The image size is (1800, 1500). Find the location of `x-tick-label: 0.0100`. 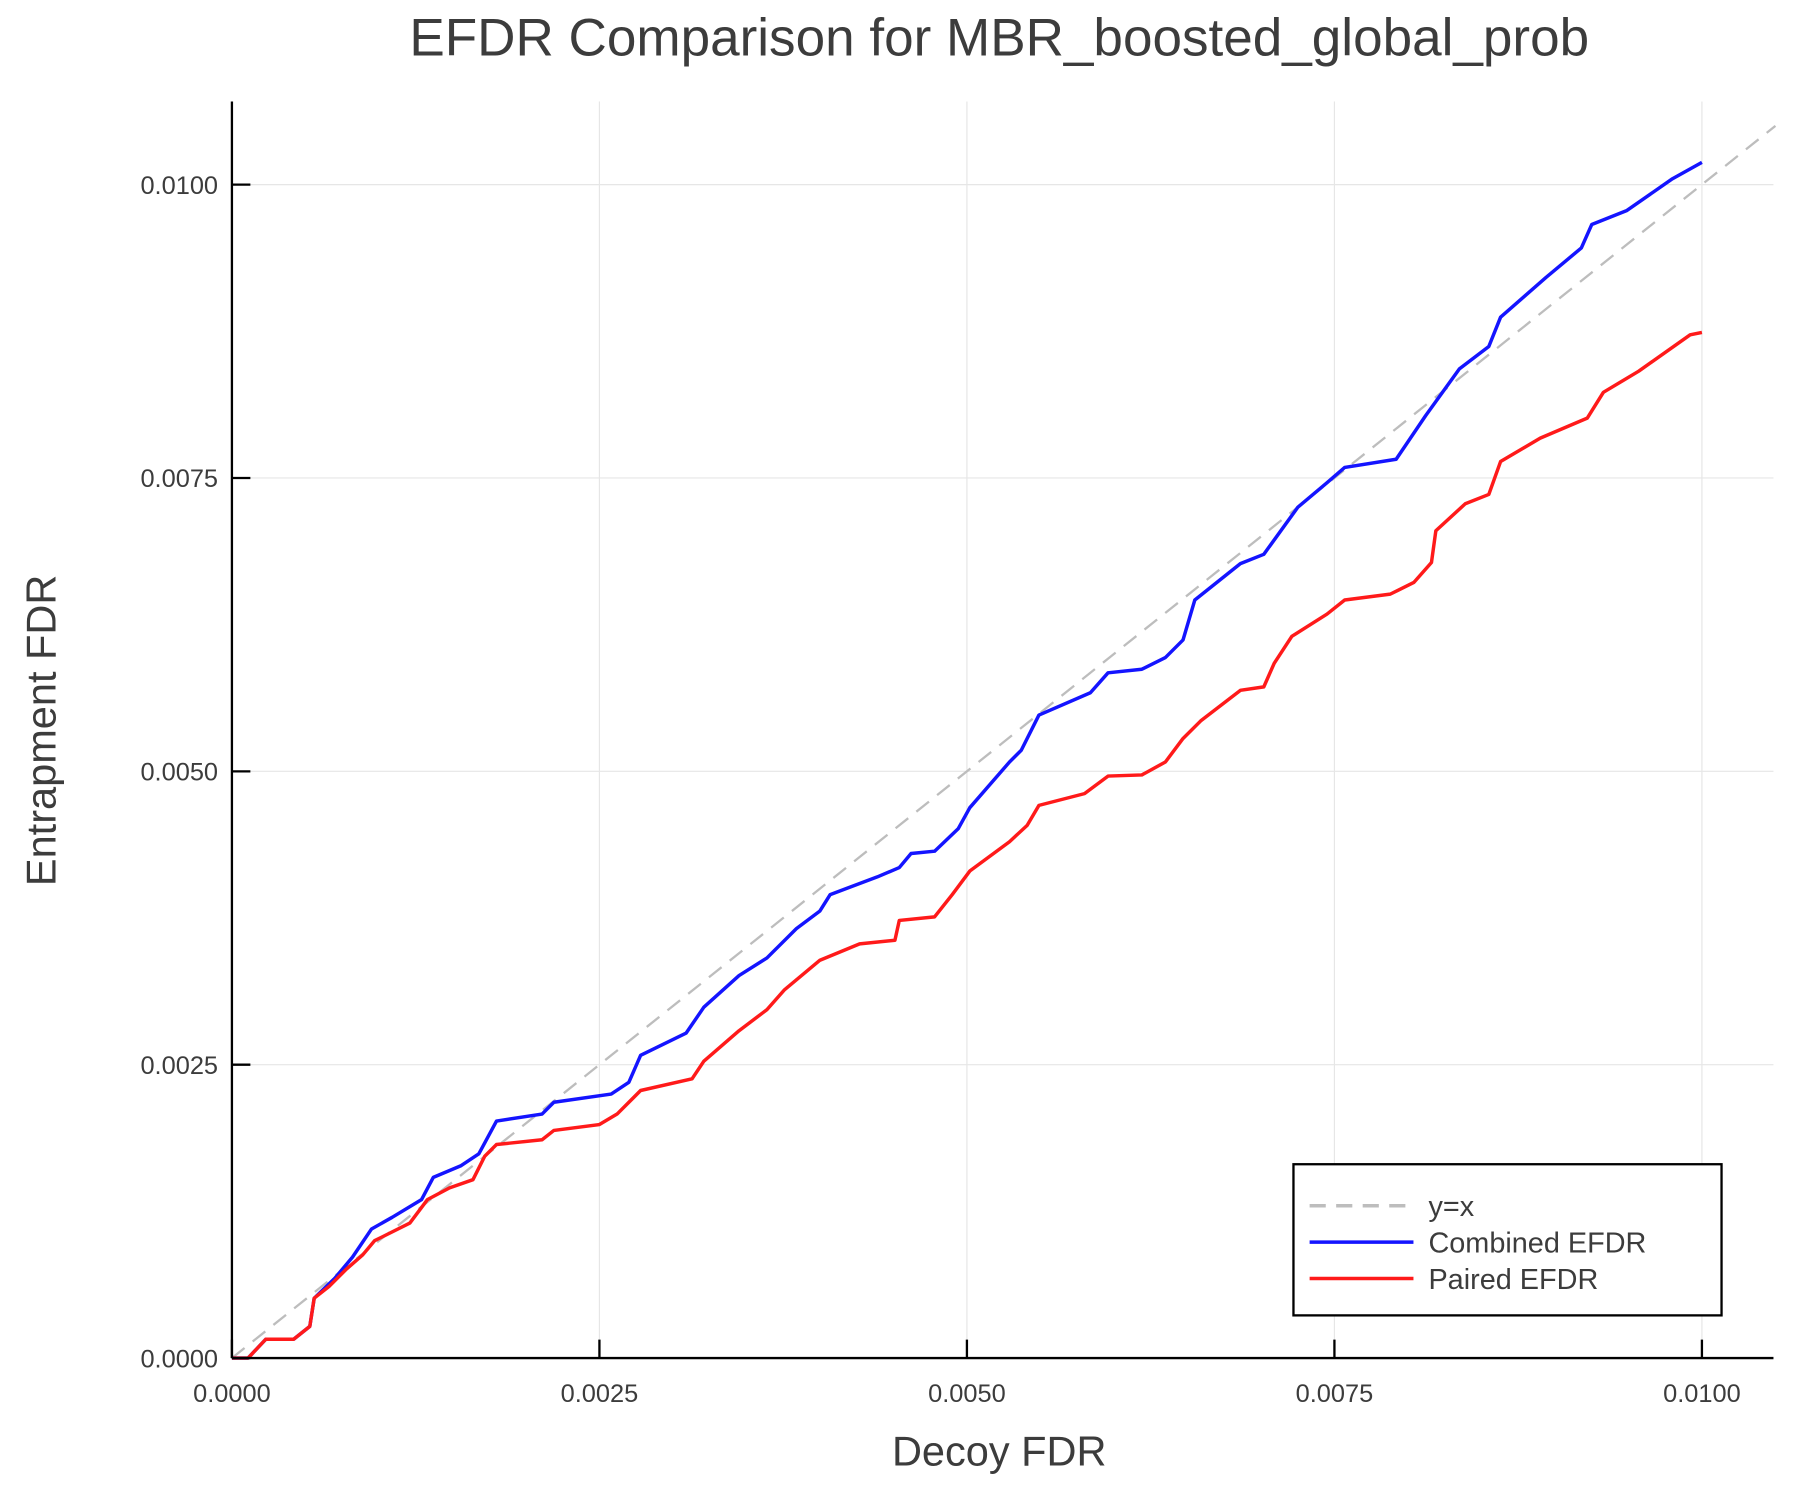

x-tick-label: 0.0100 is located at coordinates (1702, 1394).